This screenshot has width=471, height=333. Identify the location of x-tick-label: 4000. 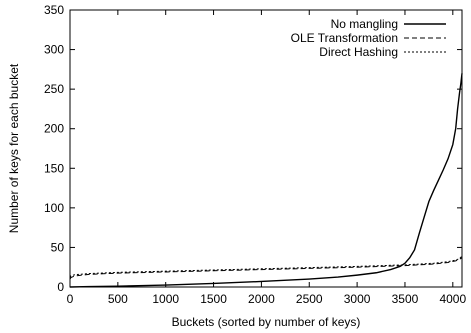
(452, 299).